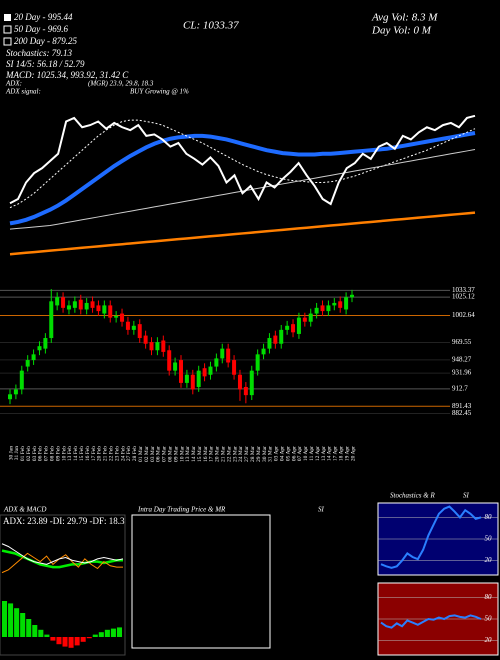 This screenshot has height=660, width=500. What do you see at coordinates (312, 453) in the screenshot?
I see `x-tick-label: 11 Apr` at bounding box center [312, 453].